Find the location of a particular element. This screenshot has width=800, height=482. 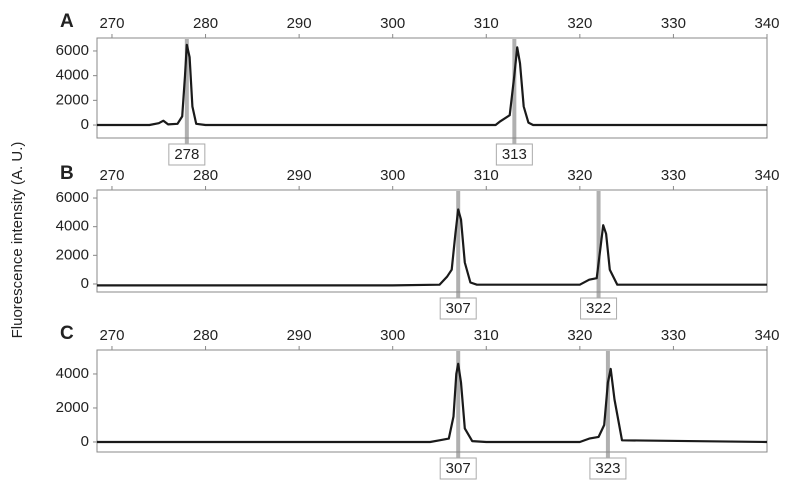

peak-label: 278 is located at coordinates (186, 154).